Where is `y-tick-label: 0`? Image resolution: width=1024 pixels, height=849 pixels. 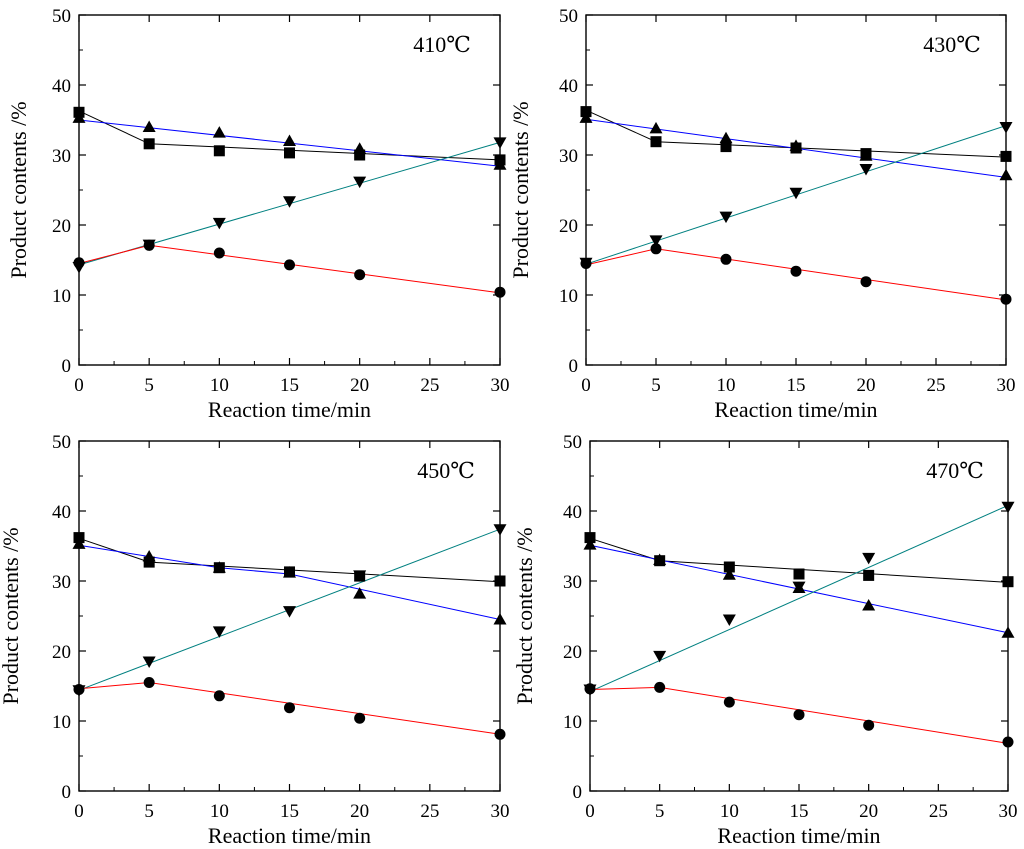 y-tick-label: 0 is located at coordinates (67, 366).